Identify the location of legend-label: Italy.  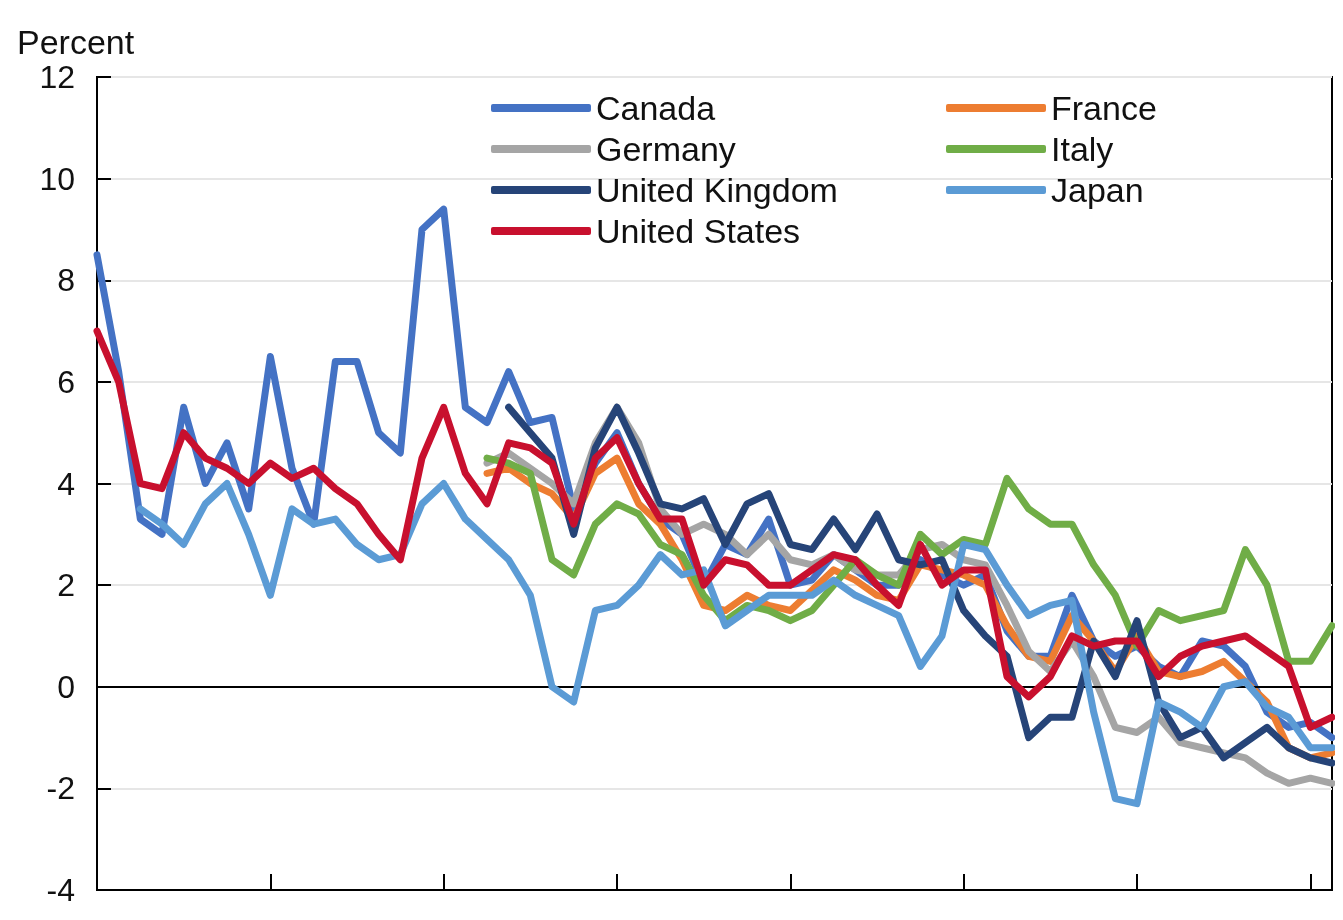
(1082, 149).